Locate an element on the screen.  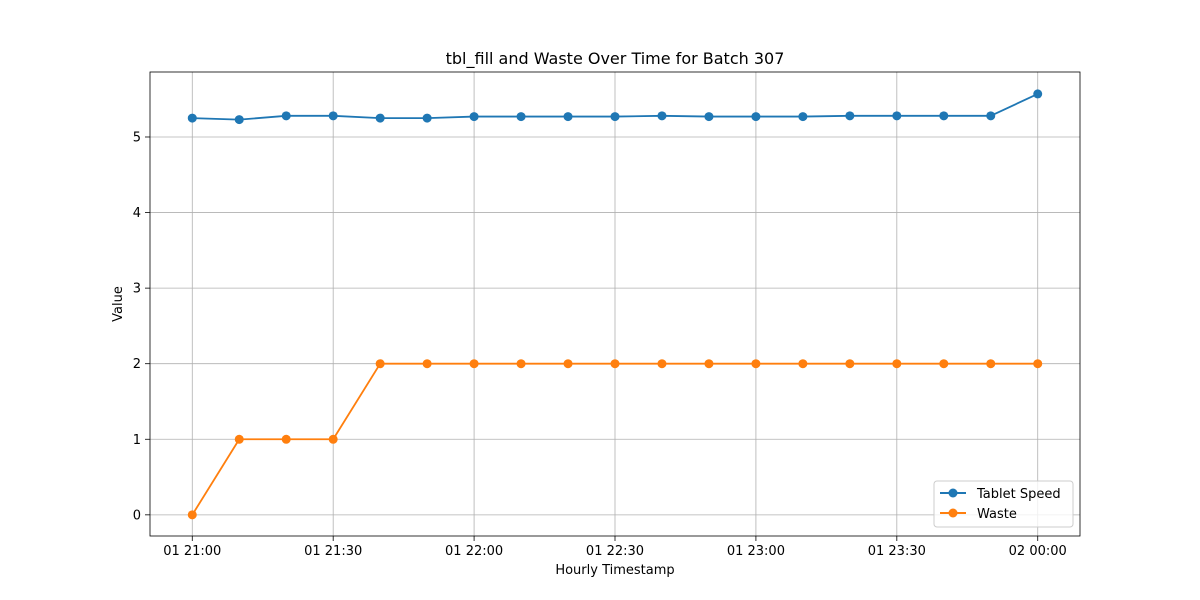
legend-label-tablet-speed: Tablet Speed is located at coordinates (1018, 494).